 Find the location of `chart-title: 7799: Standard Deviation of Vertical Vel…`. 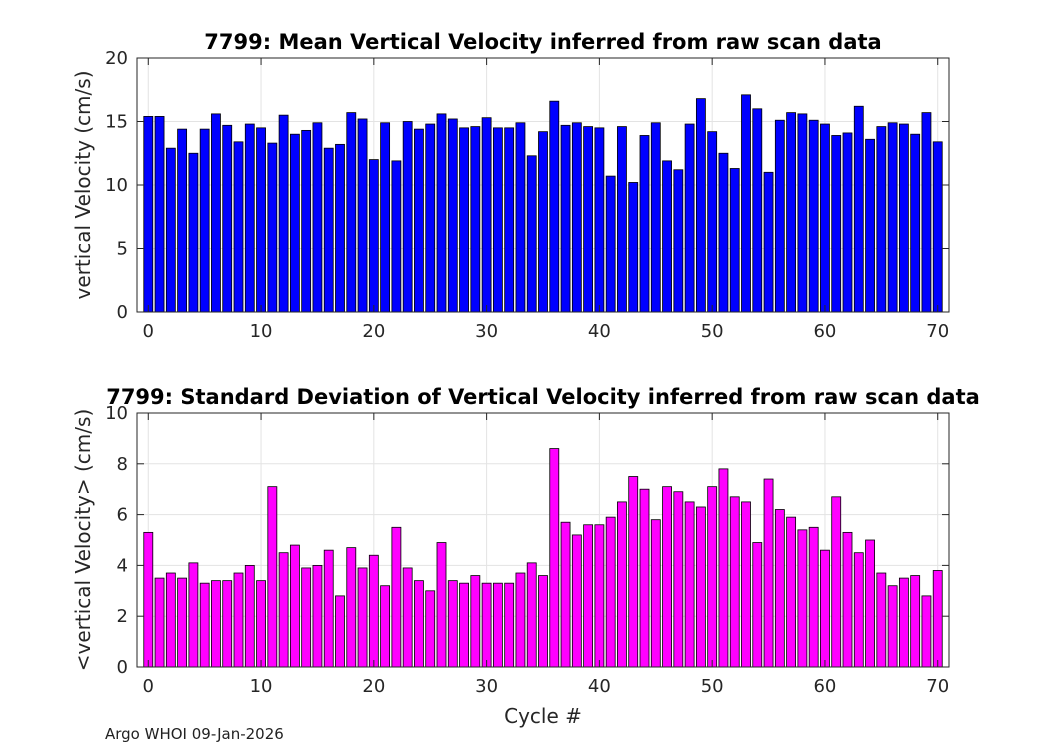

chart-title: 7799: Standard Deviation of Vertical Vel… is located at coordinates (543, 397).